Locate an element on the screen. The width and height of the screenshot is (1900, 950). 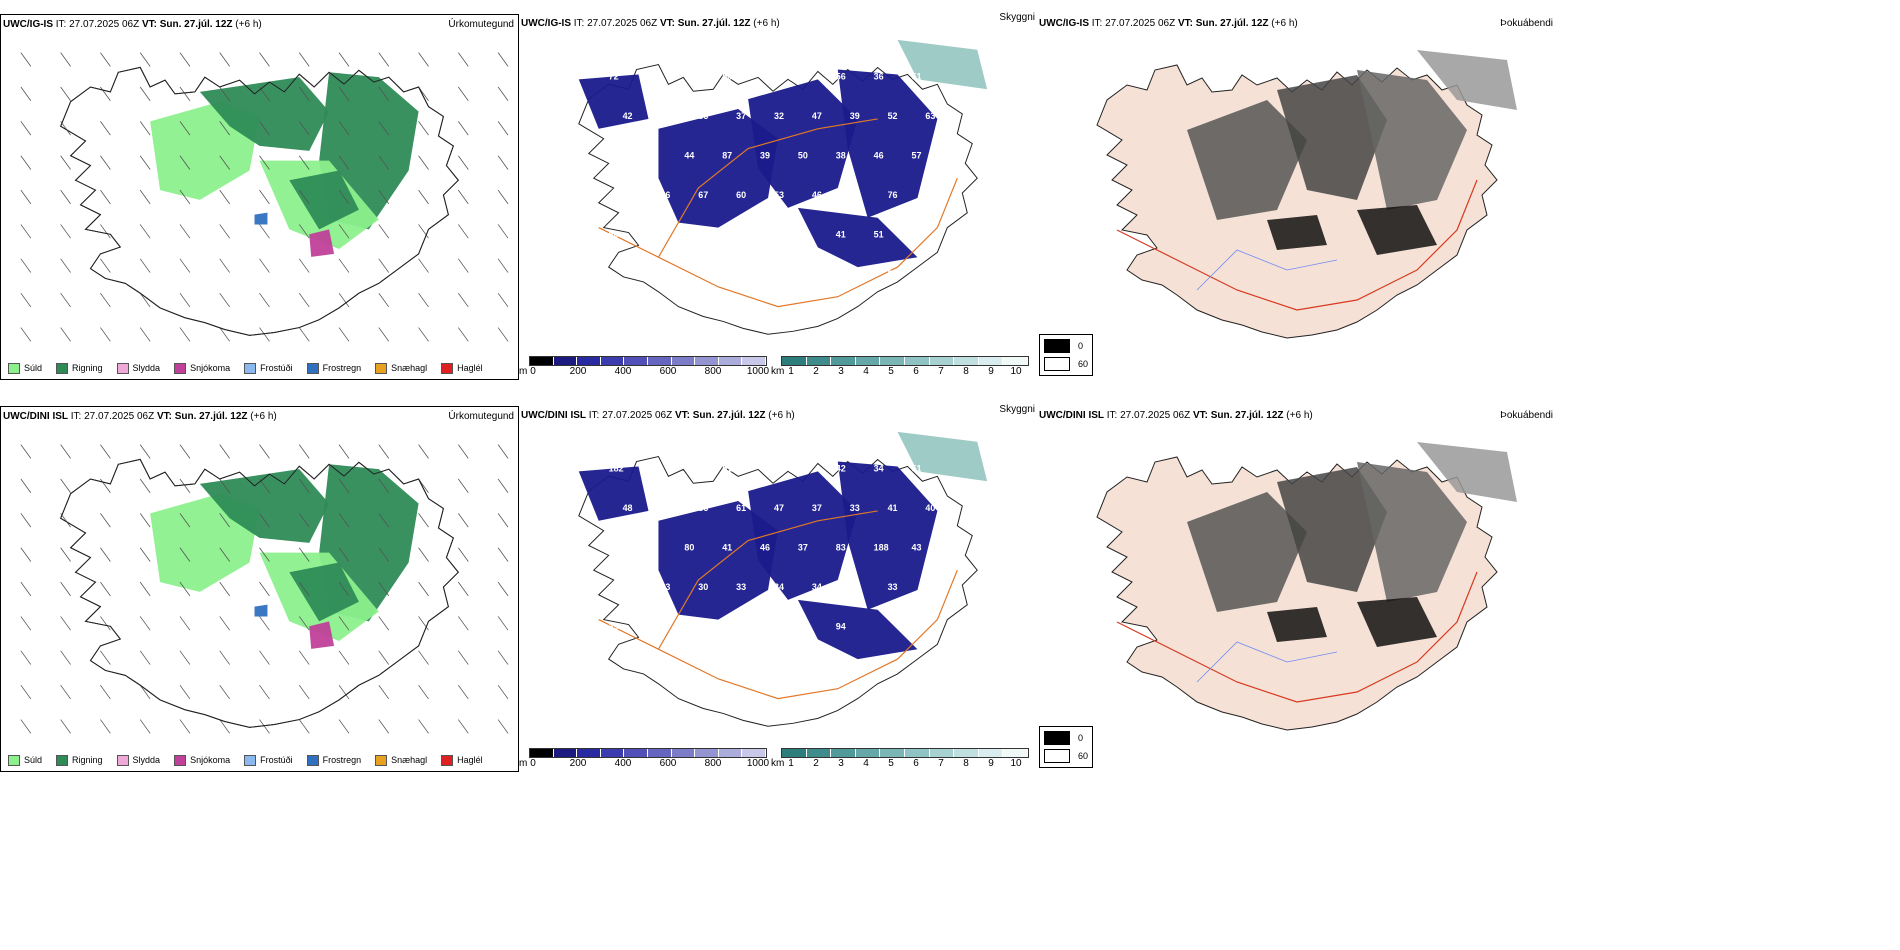
colorbar-tick: 600 is located at coordinates (668, 763).